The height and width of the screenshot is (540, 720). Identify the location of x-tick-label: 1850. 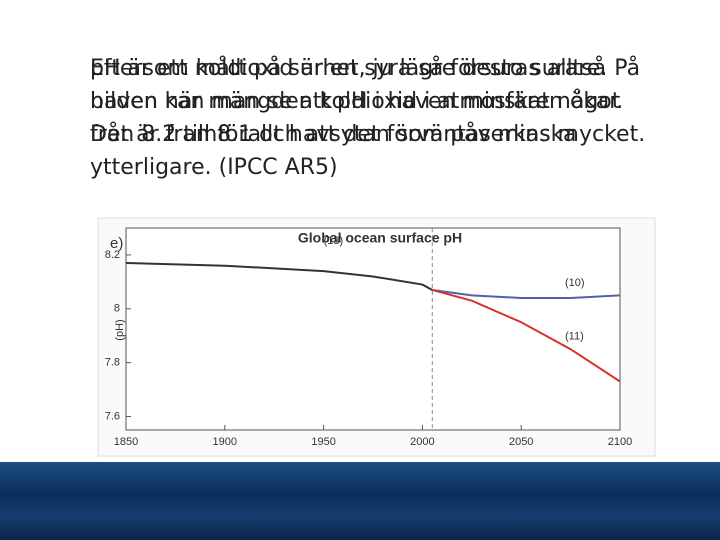
(126, 442).